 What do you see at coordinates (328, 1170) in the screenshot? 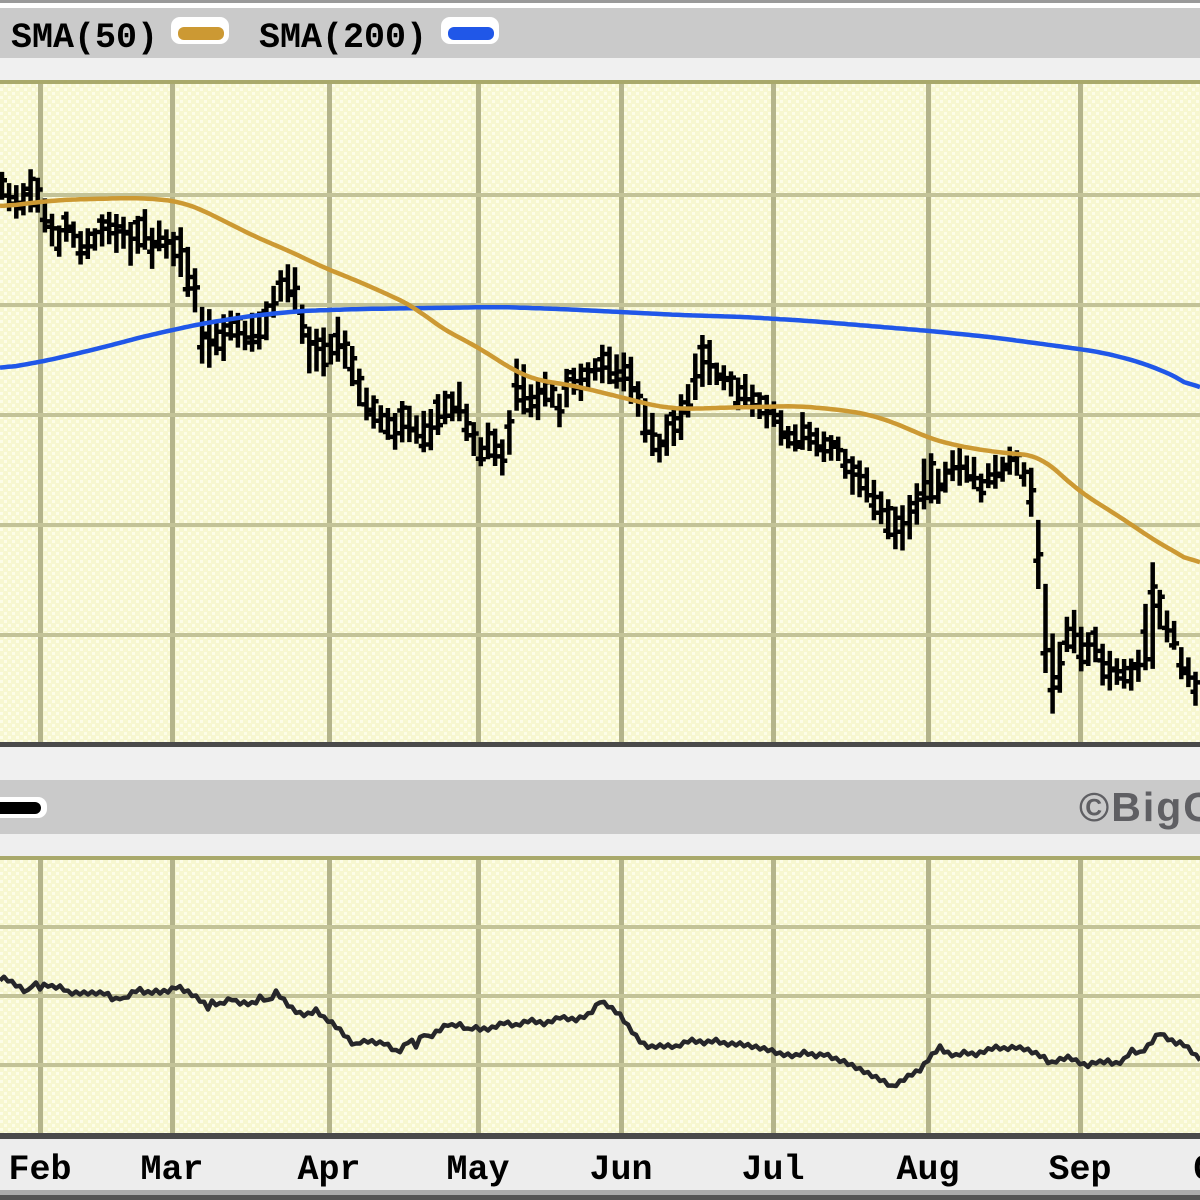
I see `svg-text: Apr` at bounding box center [328, 1170].